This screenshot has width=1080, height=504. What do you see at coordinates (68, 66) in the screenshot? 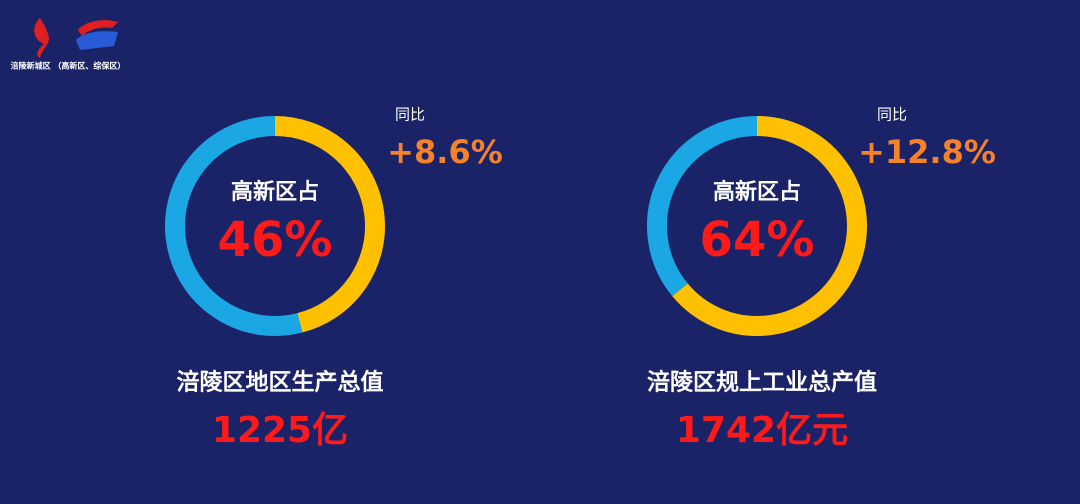
I see `org-name: 涪陵新城区 （高新区、综保区）` at bounding box center [68, 66].